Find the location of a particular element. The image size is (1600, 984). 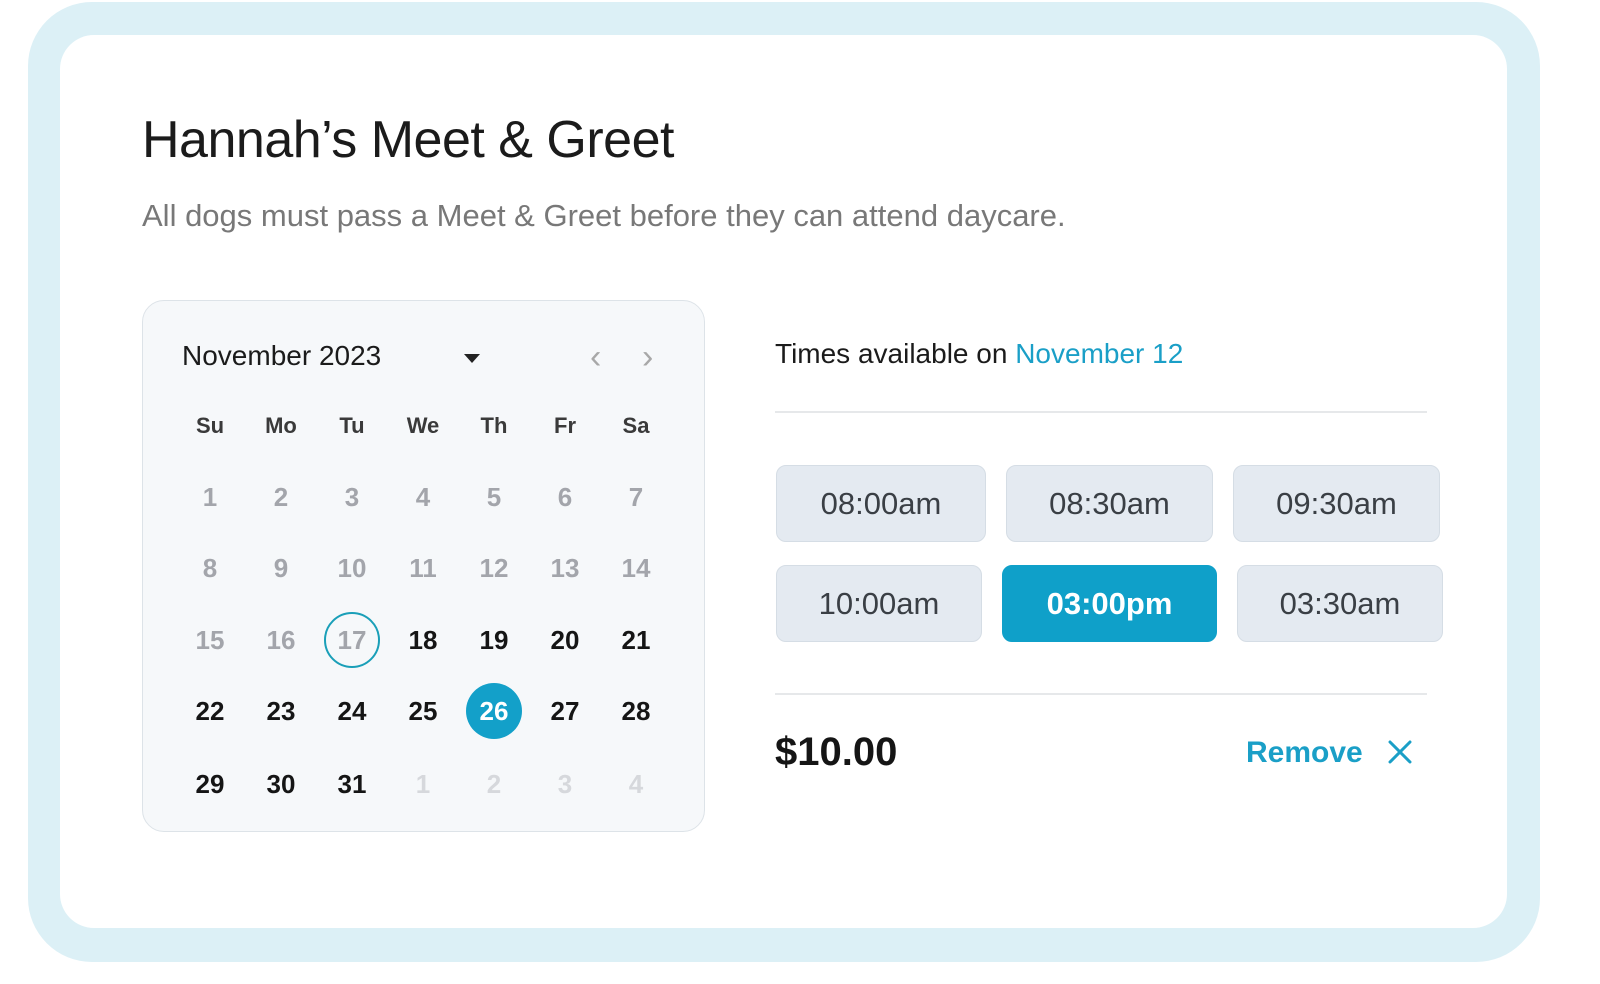

price: $10.00 is located at coordinates (836, 752).